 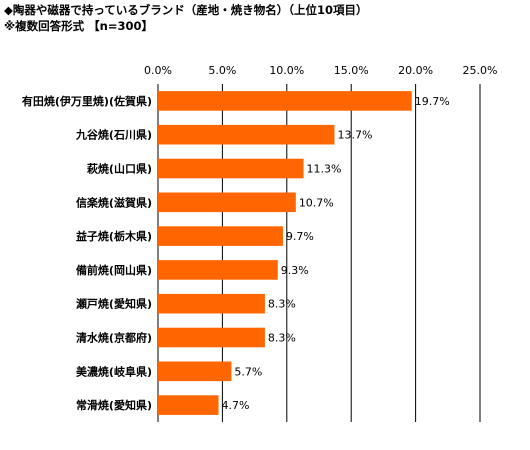 What do you see at coordinates (415, 70) in the screenshot?
I see `x-tick-label: 20.0%` at bounding box center [415, 70].